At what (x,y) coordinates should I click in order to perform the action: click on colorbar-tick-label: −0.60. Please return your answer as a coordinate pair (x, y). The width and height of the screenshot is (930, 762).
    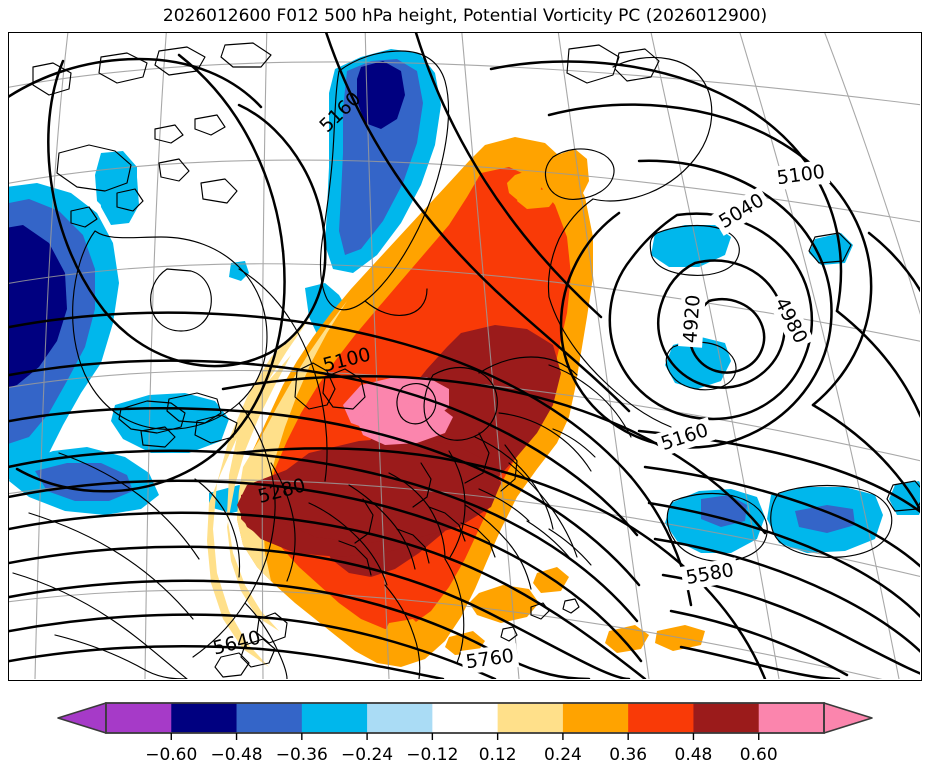
    Looking at the image, I should click on (171, 753).